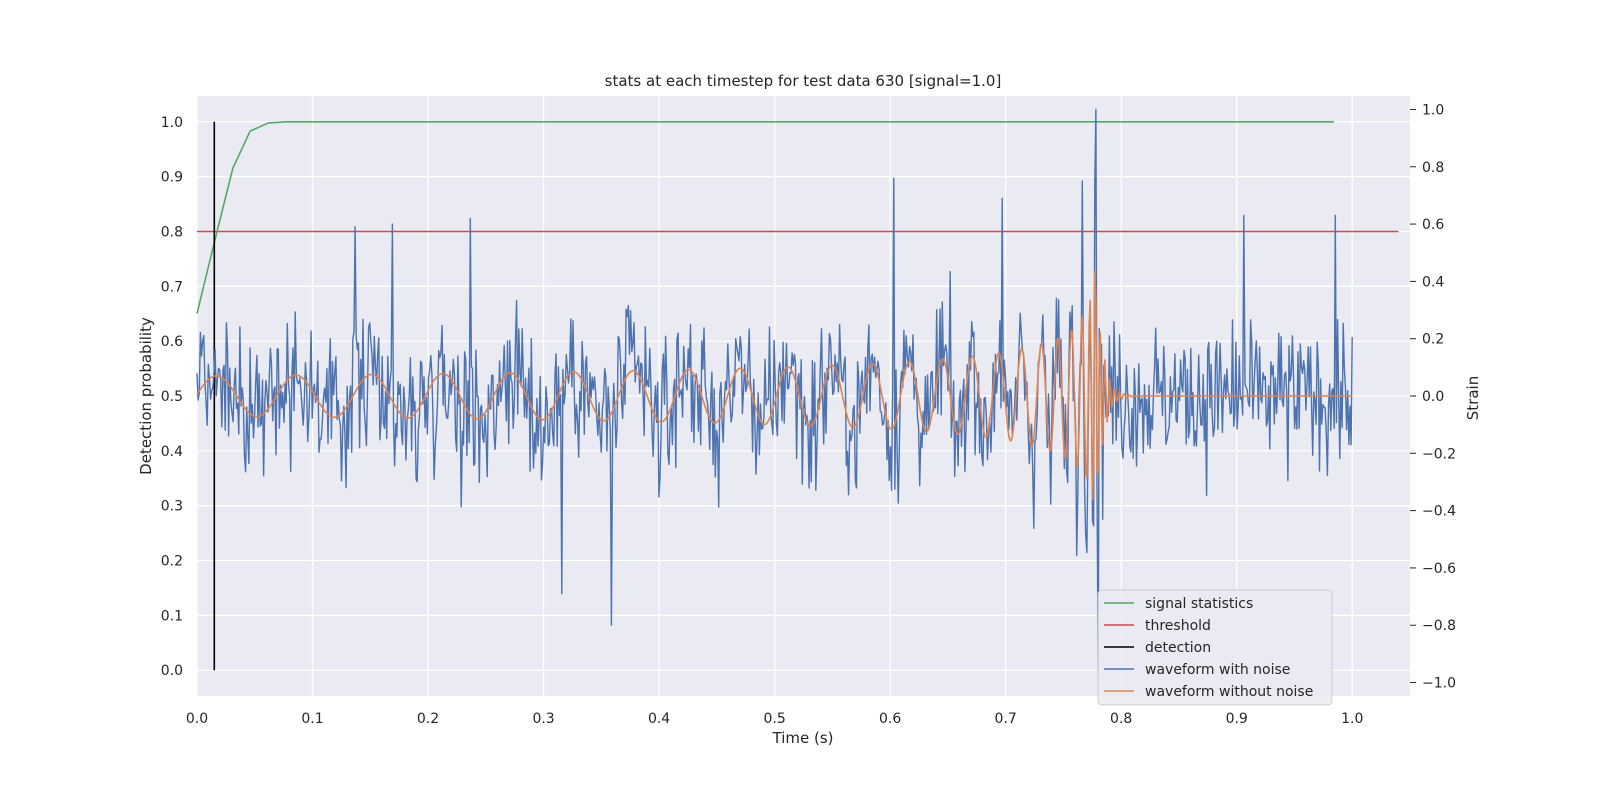  I want to click on y-tick-label: 1.0, so click(172, 123).